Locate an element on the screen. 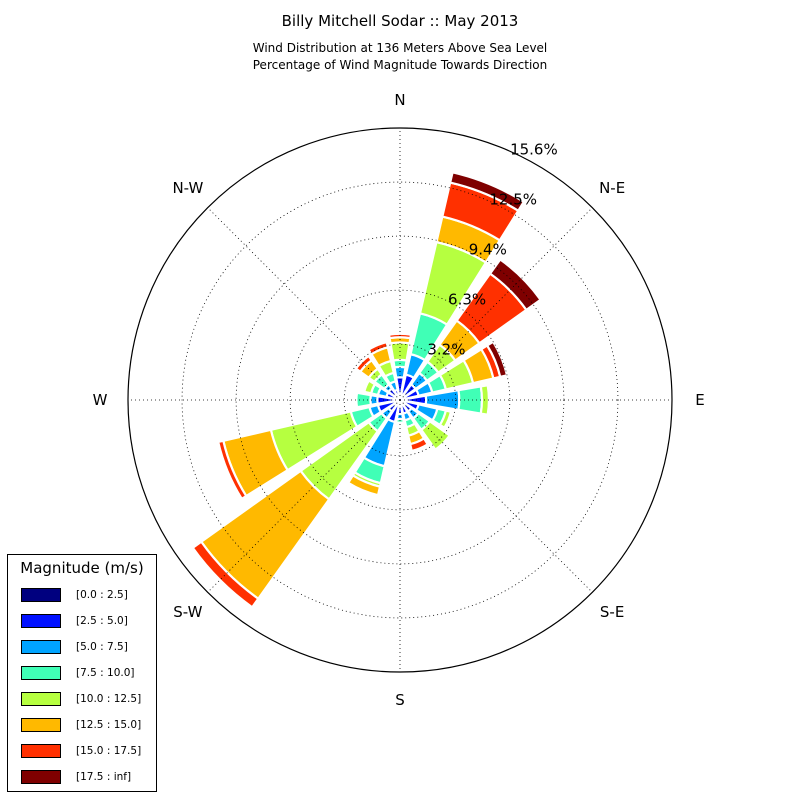 This screenshot has height=800, width=800. direction-label-s-e: S-E is located at coordinates (612, 612).